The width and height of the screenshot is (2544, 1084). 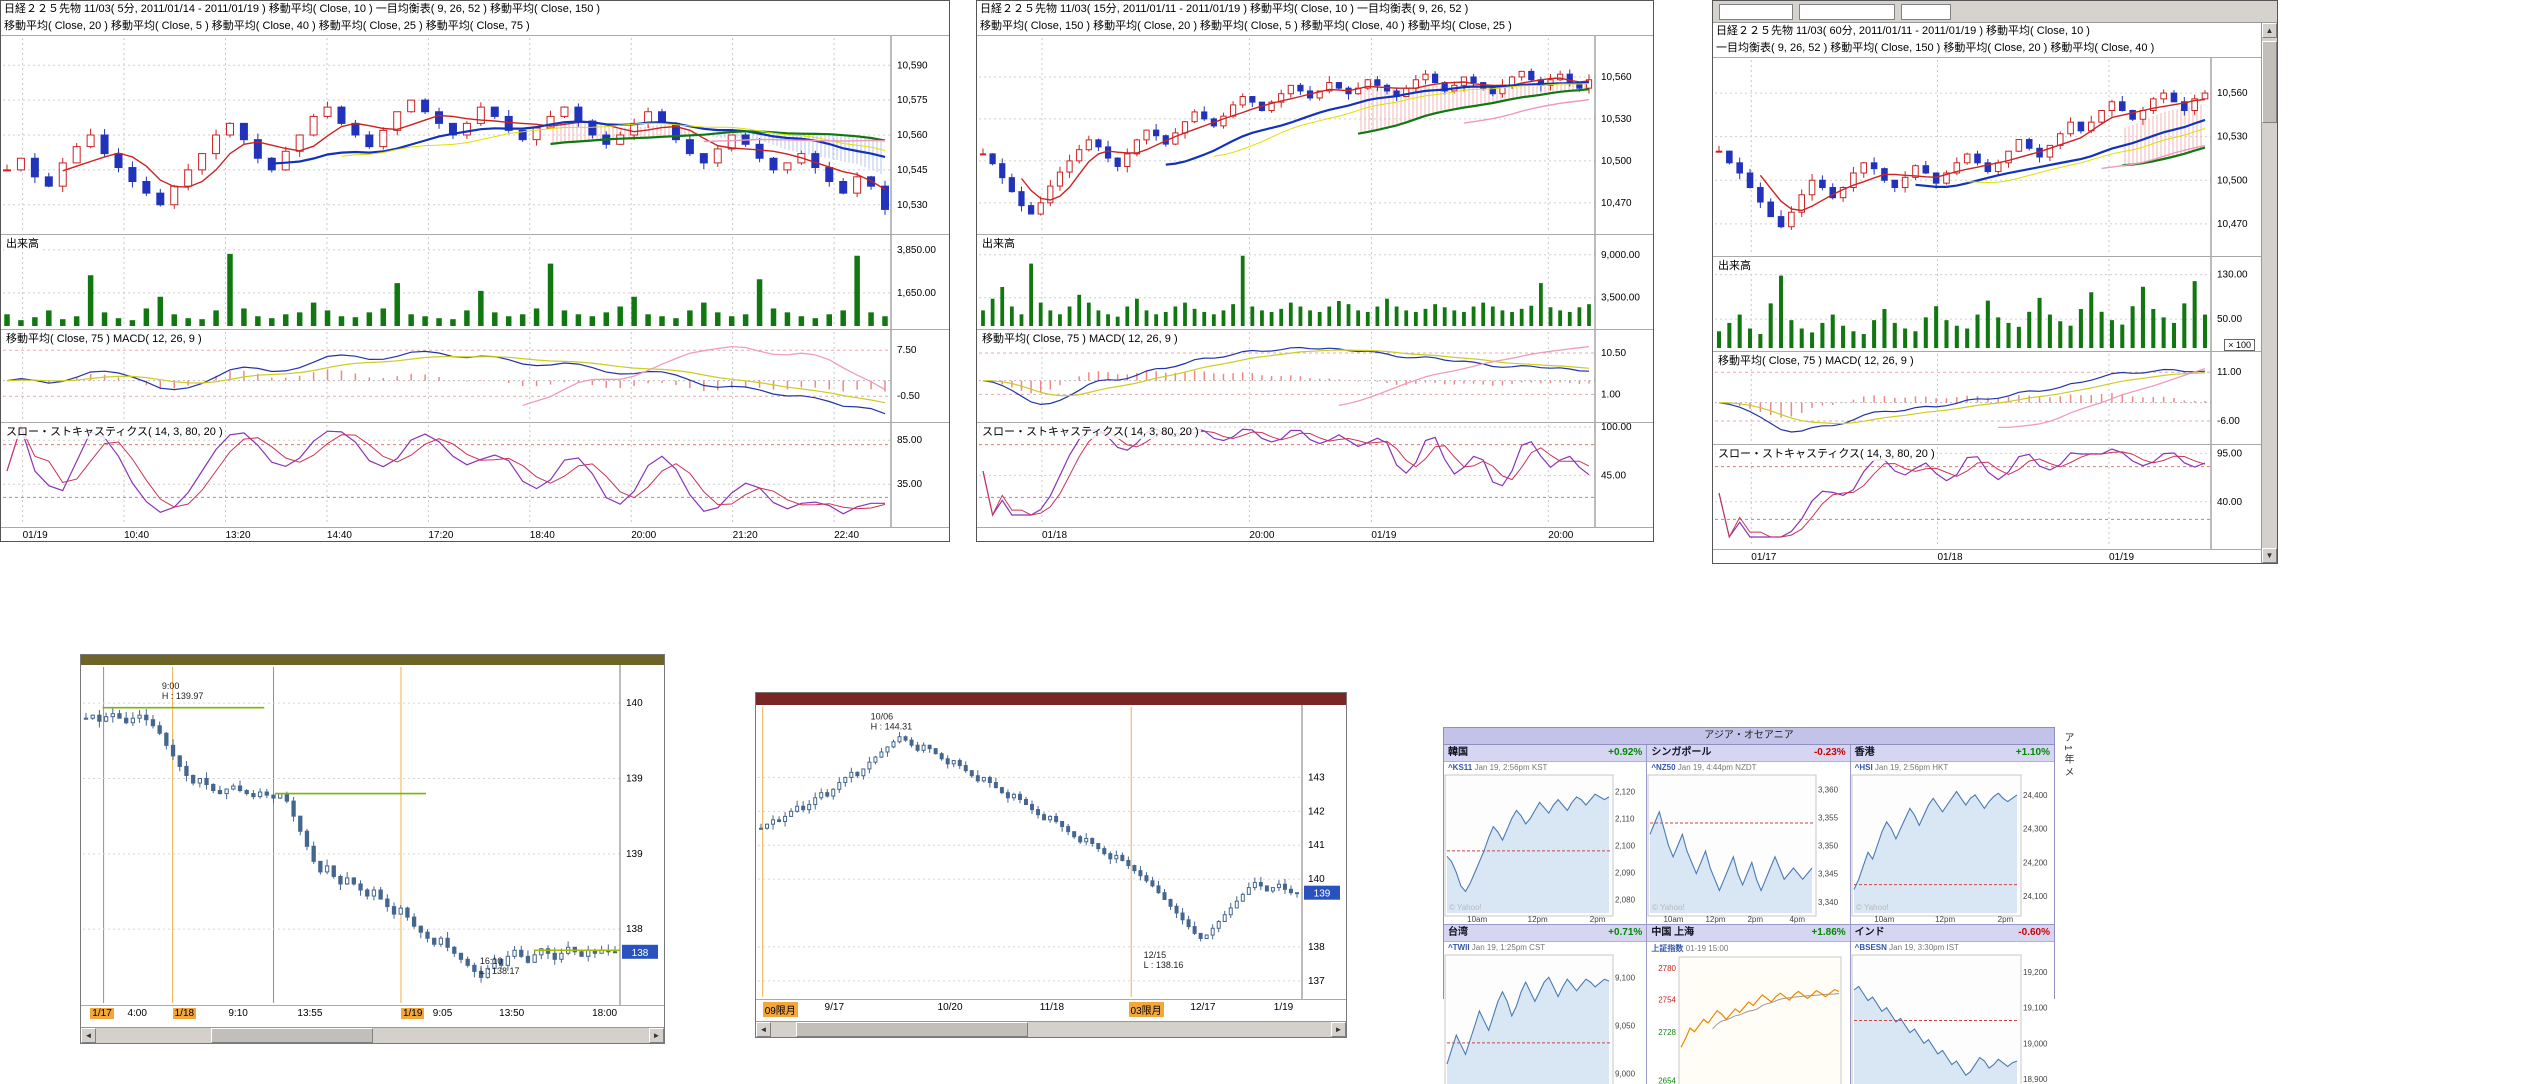 I want to click on x-axis-label: 01/19, so click(x=35, y=535).